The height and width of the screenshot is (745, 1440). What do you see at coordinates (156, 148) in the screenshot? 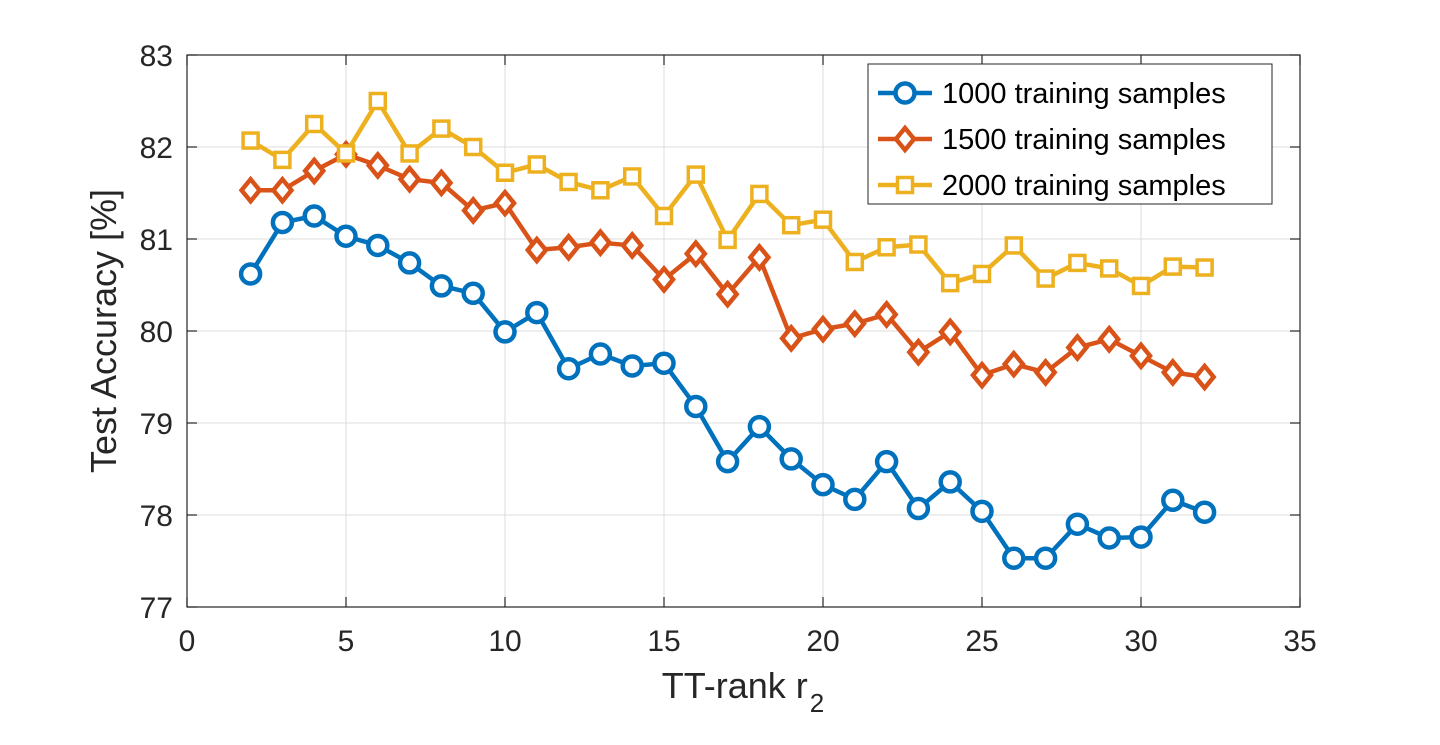
I see `y-tick-label: 82` at bounding box center [156, 148].